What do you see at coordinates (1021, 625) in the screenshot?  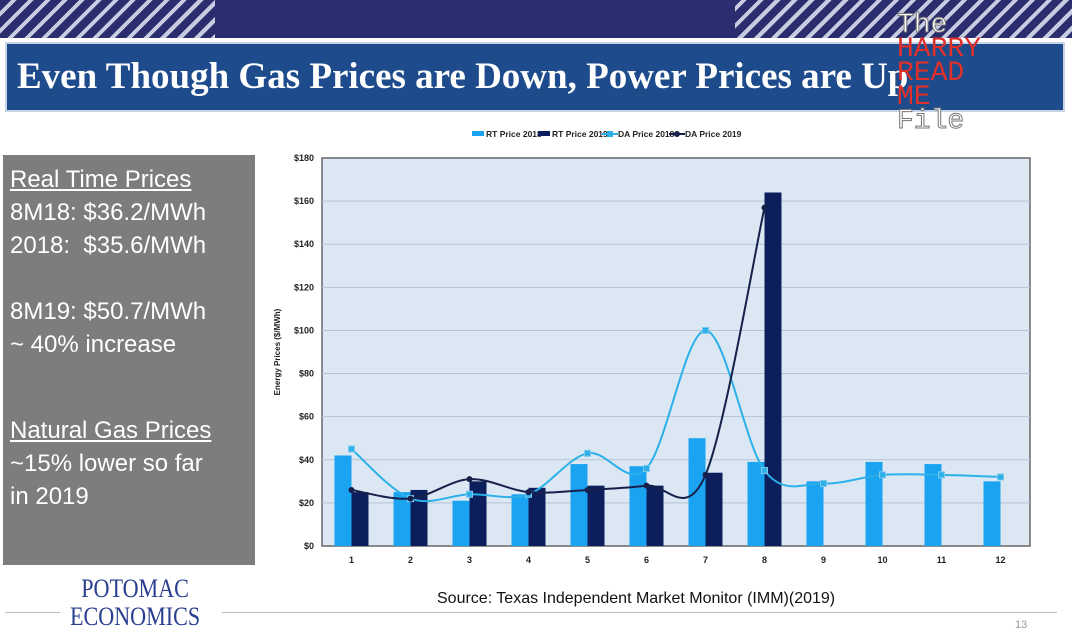 I see `page-number: 13` at bounding box center [1021, 625].